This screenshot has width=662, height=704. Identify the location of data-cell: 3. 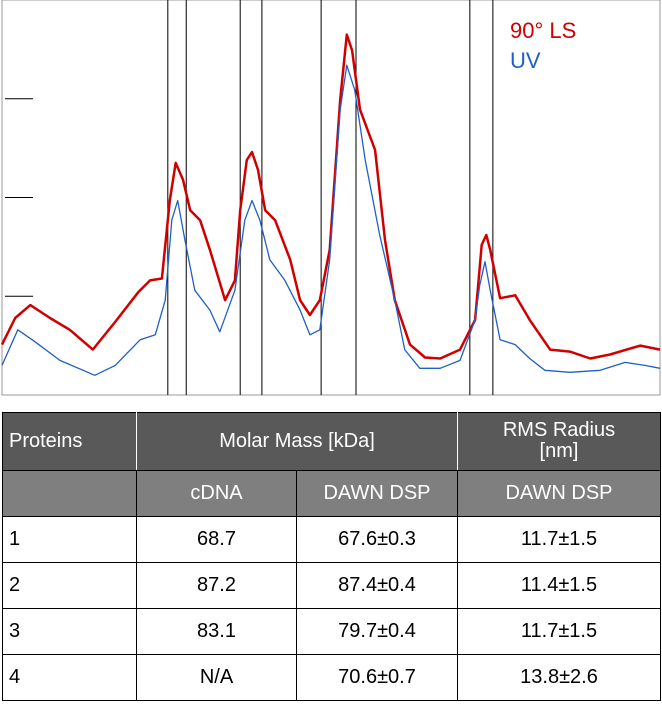
(69, 631).